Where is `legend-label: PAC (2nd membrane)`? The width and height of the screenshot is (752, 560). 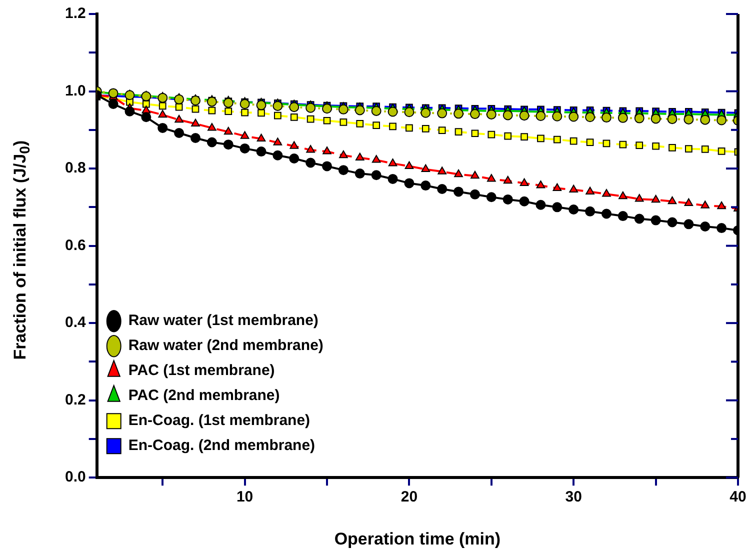 legend-label: PAC (2nd membrane) is located at coordinates (204, 395).